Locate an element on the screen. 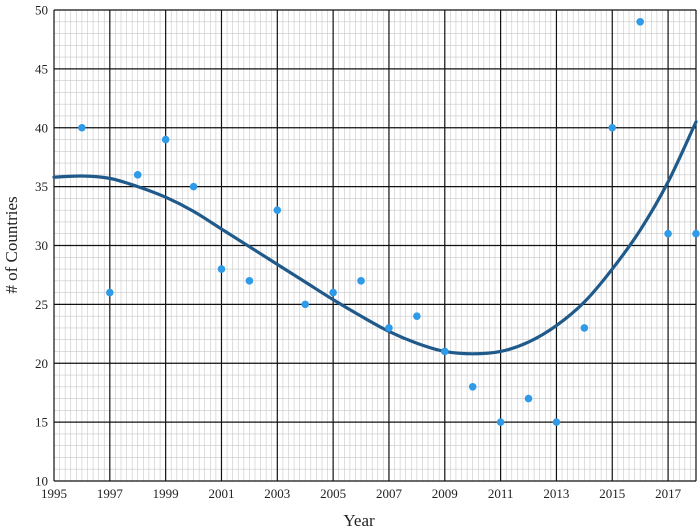  x-tick-label: 1997 is located at coordinates (110, 493).